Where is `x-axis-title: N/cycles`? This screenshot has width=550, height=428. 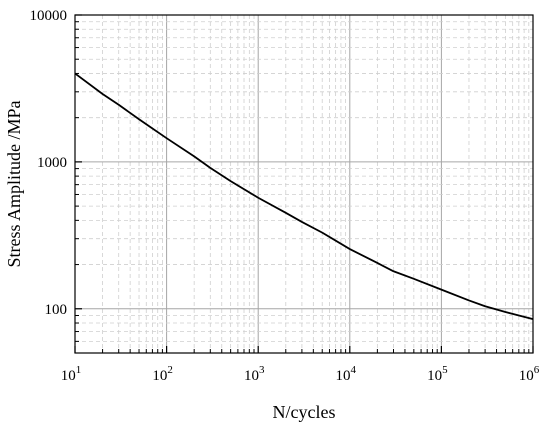
x-axis-title: N/cycles is located at coordinates (304, 412).